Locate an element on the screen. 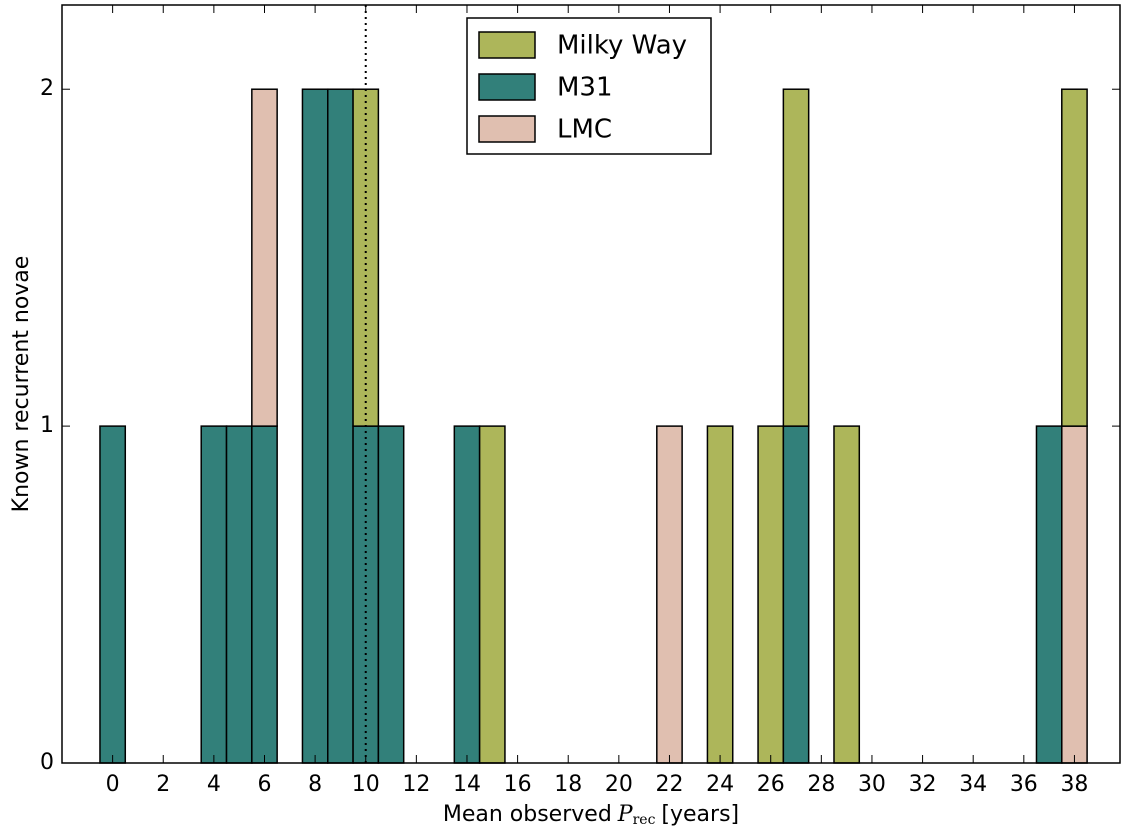  legend-label: LMC is located at coordinates (584, 130).